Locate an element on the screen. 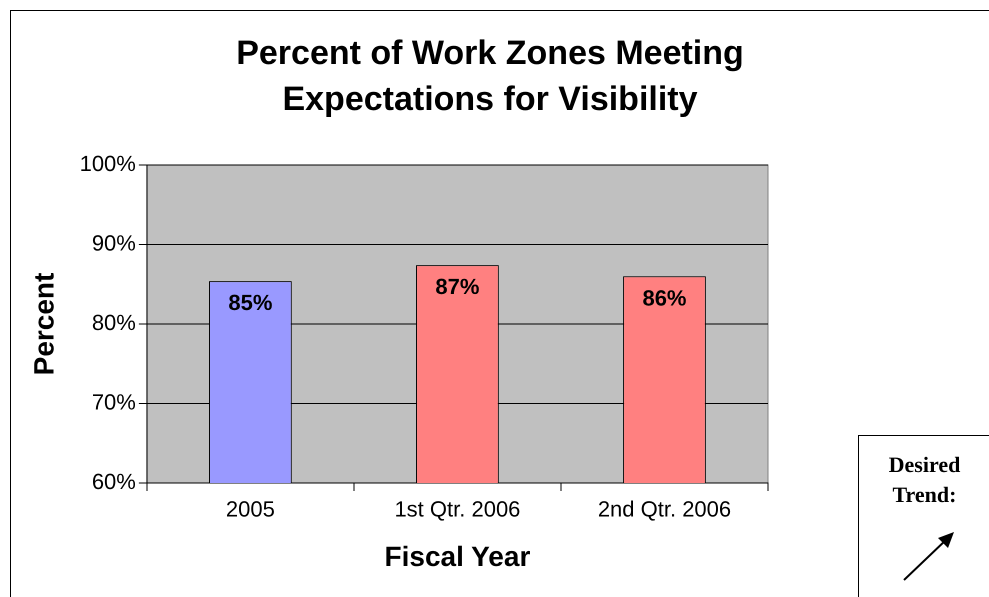 This screenshot has width=989, height=597. x-tick-label: 1st Qtr. 2006 is located at coordinates (457, 509).